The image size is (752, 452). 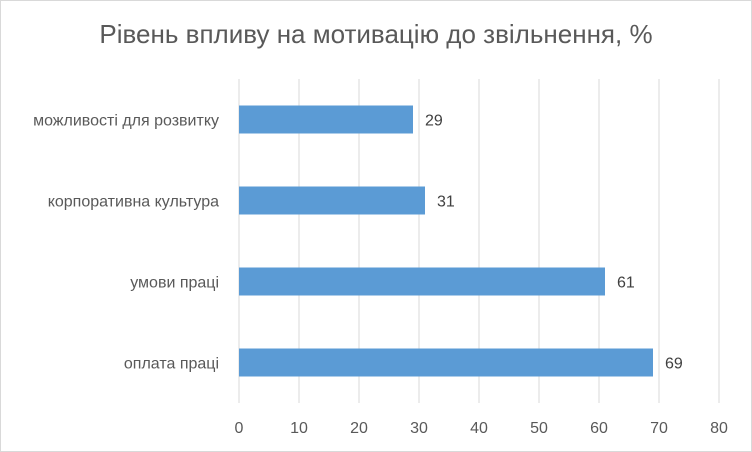 What do you see at coordinates (659, 428) in the screenshot?
I see `x-tick-label: 70` at bounding box center [659, 428].